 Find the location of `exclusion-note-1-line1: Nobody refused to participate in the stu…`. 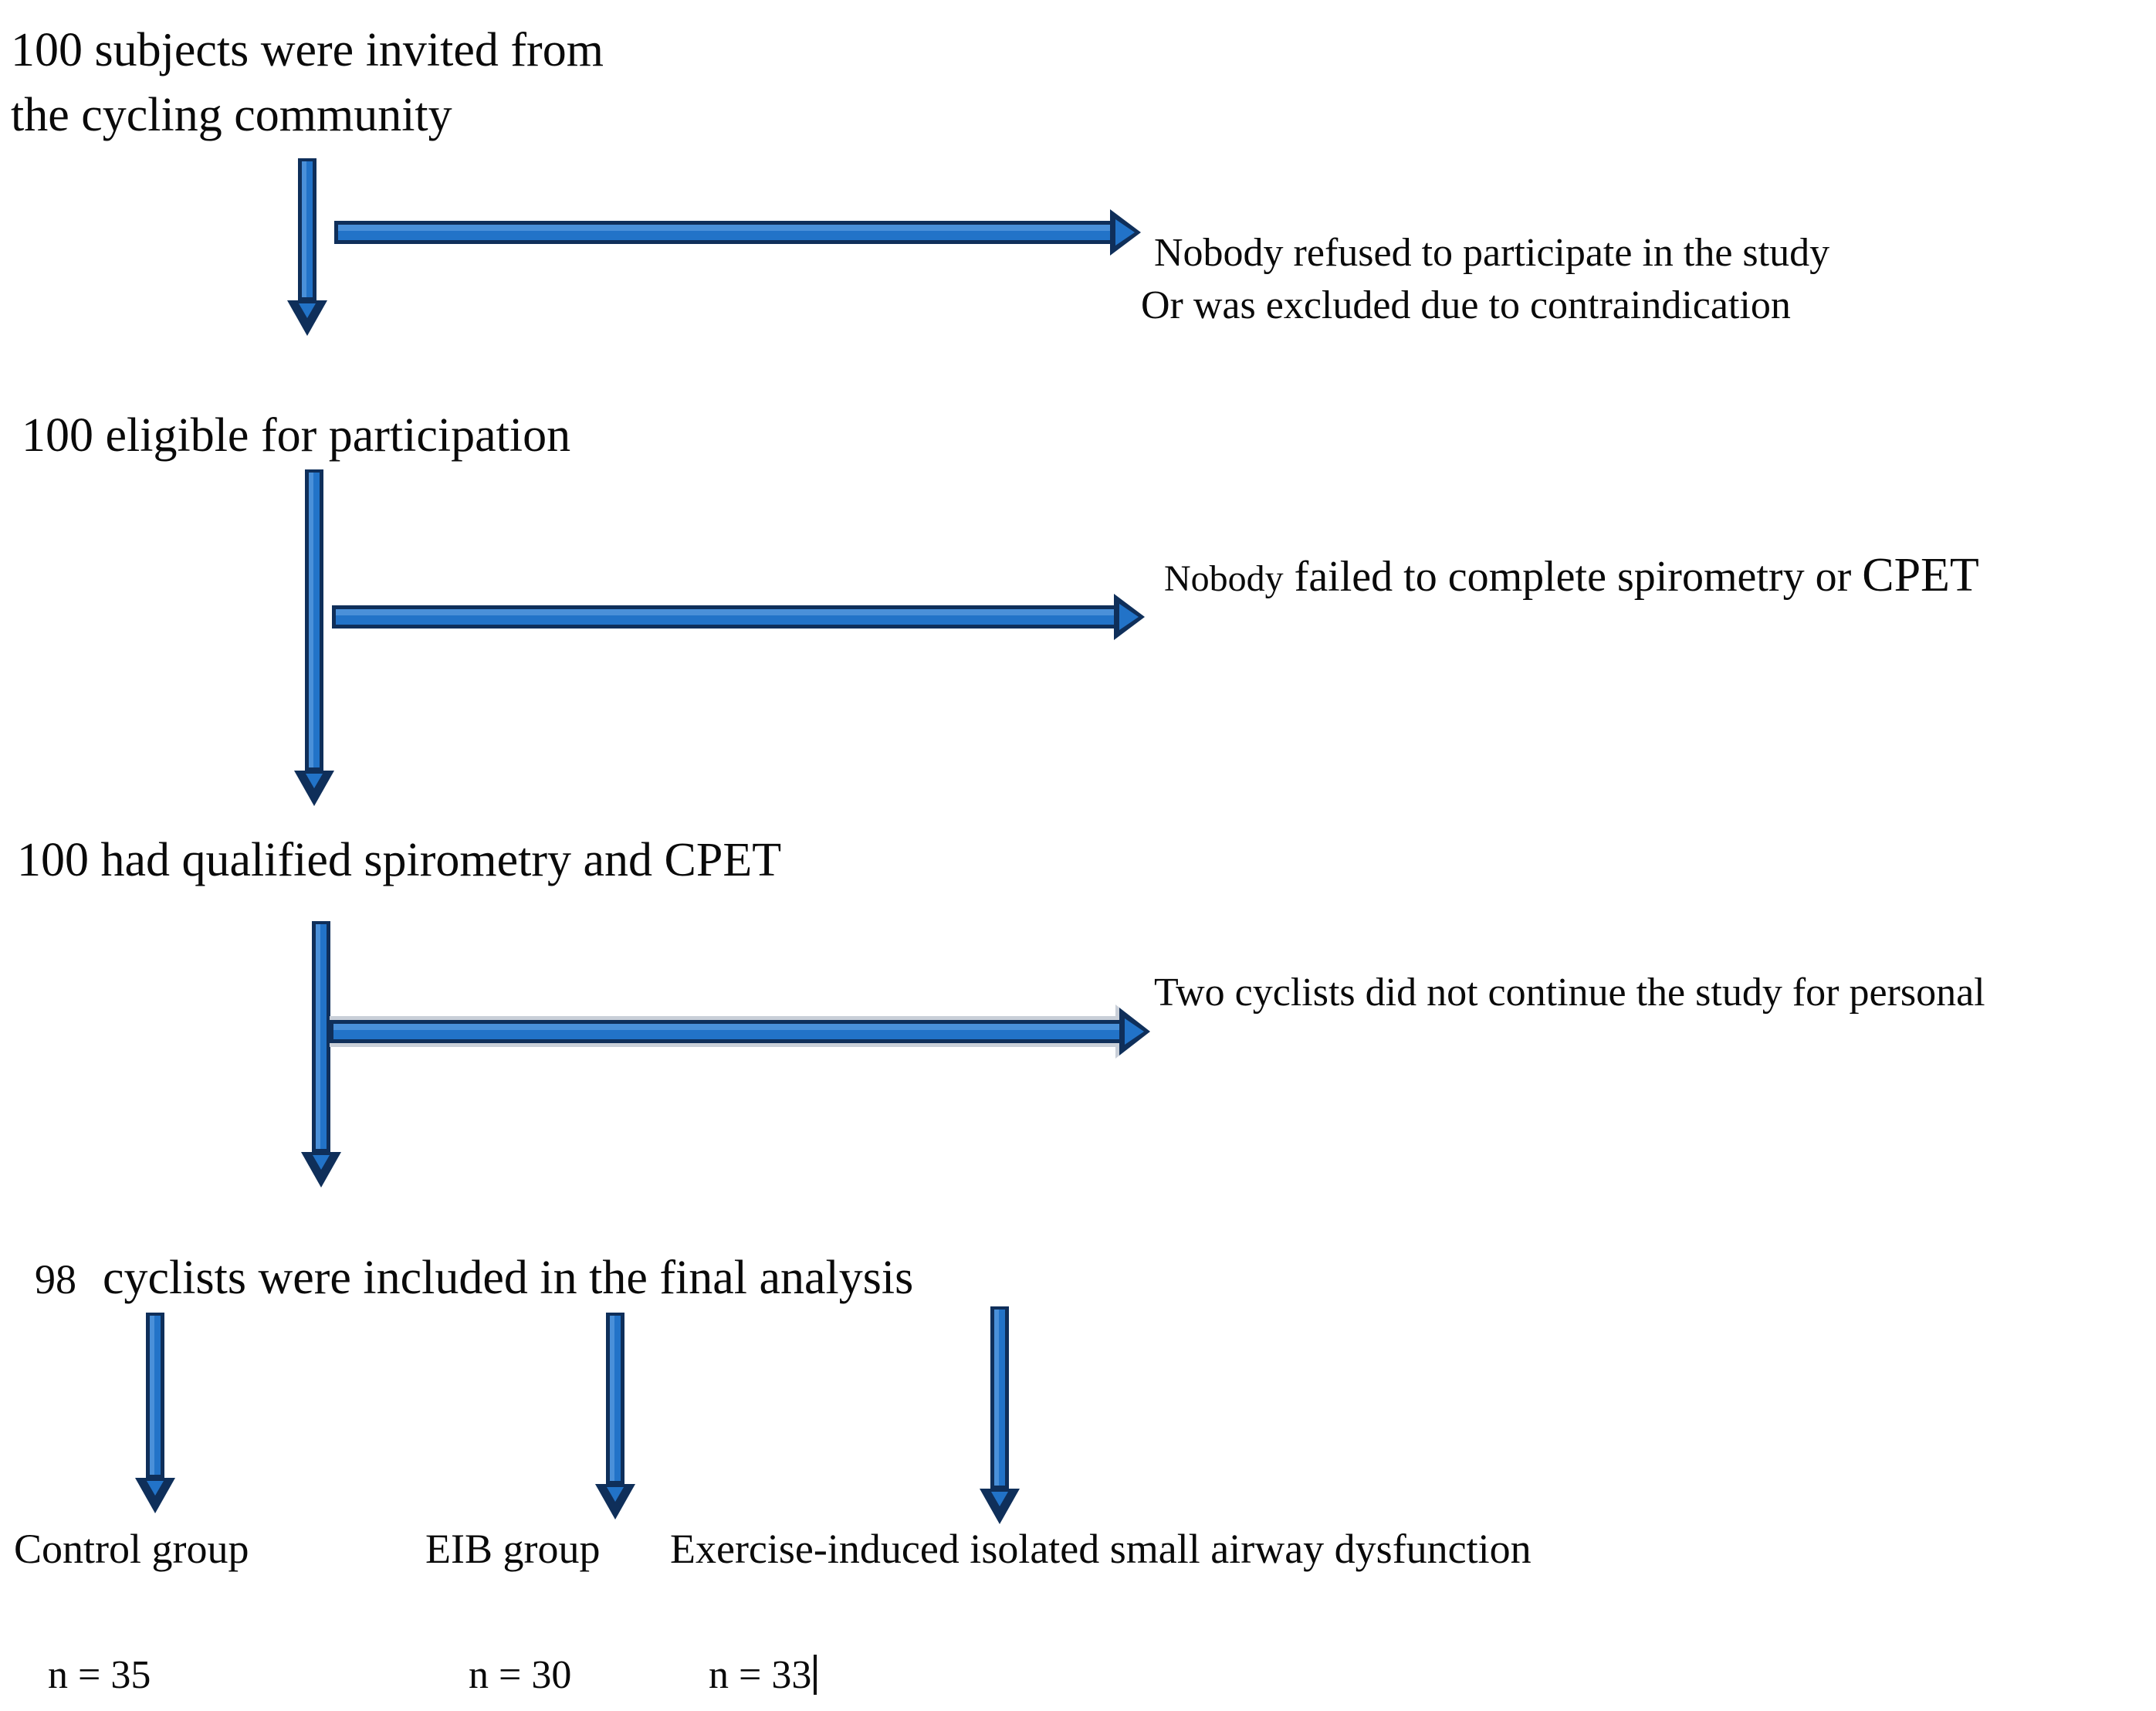

exclusion-note-1-line1: Nobody refused to participate in the stu… is located at coordinates (1492, 253).